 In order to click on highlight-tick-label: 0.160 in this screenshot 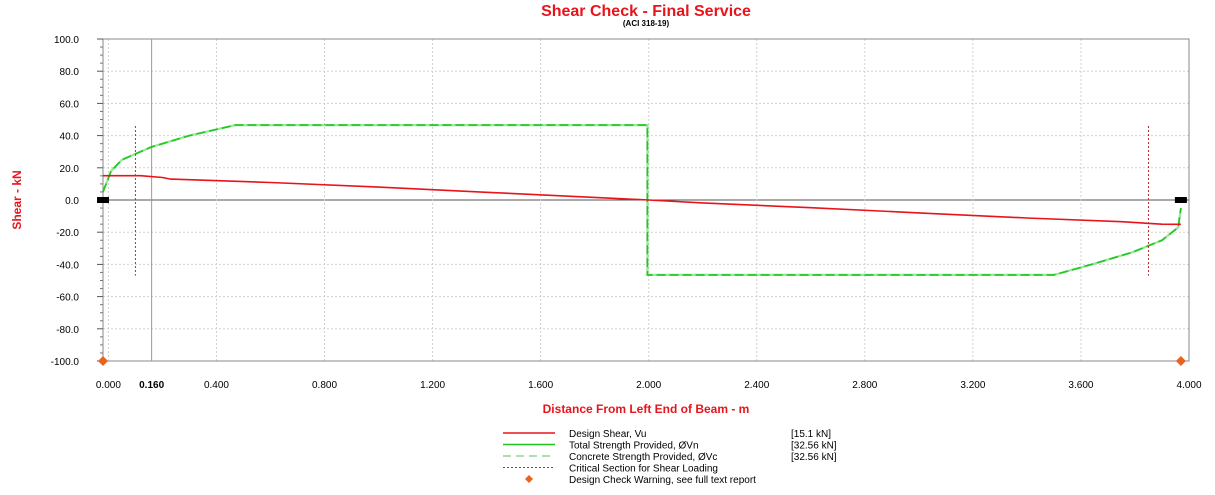, I will do `click(151, 385)`.